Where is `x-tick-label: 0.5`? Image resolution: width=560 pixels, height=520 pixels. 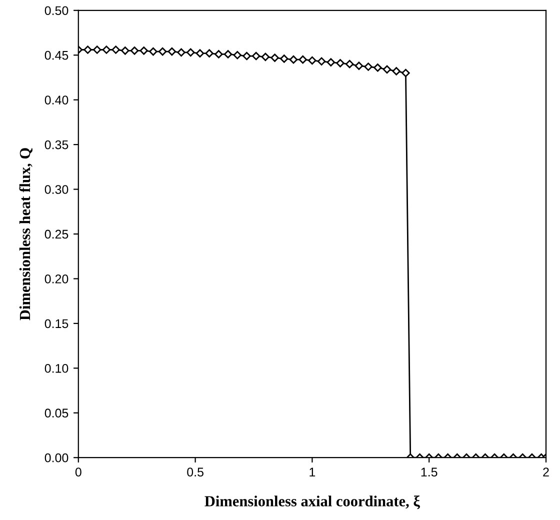 x-tick-label: 0.5 is located at coordinates (195, 472).